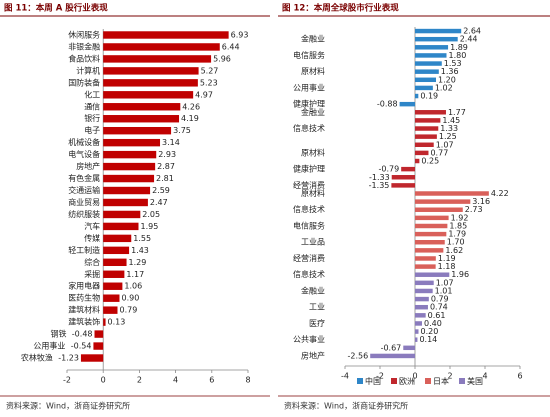 The width and height of the screenshot is (550, 417). I want to click on value-label: 0.40, so click(433, 323).